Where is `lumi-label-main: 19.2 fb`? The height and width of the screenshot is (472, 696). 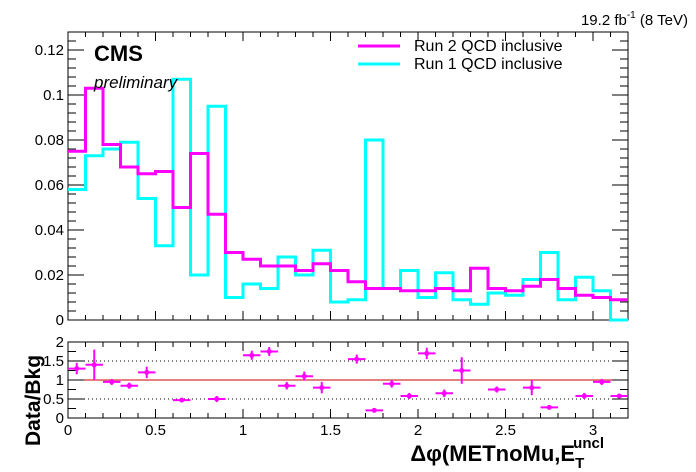 lumi-label-main: 19.2 fb is located at coordinates (604, 20).